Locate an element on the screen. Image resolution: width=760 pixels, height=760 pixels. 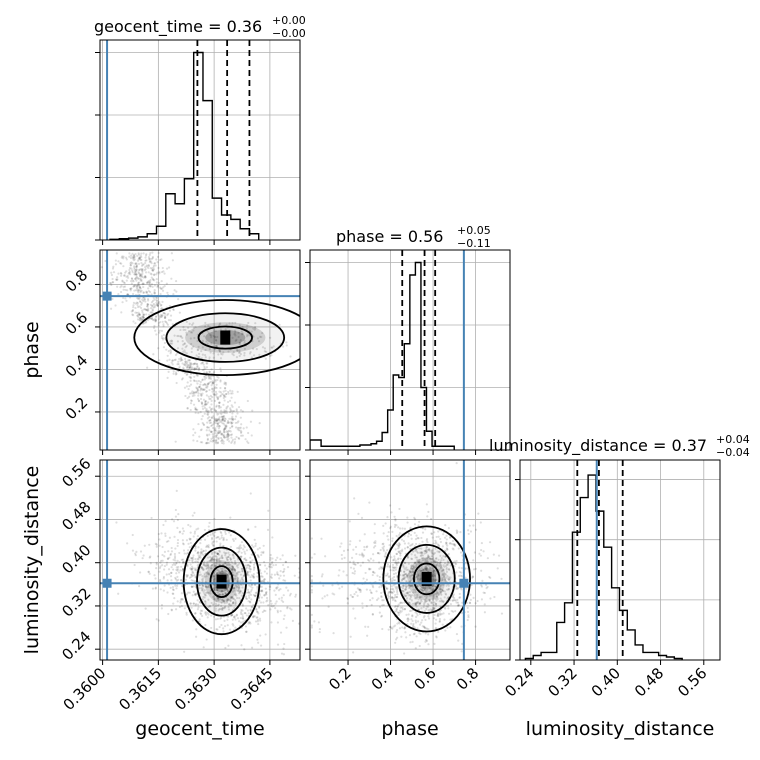
title-luminosity-distance-sub: −0.04 is located at coordinates (733, 452).